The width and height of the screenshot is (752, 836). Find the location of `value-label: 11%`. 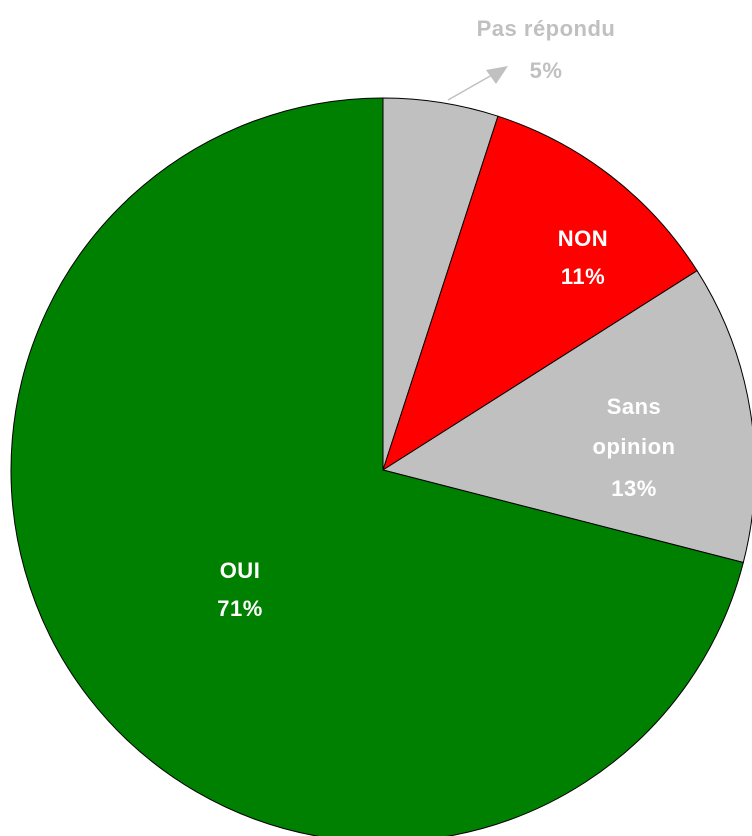

value-label: 11% is located at coordinates (583, 276).